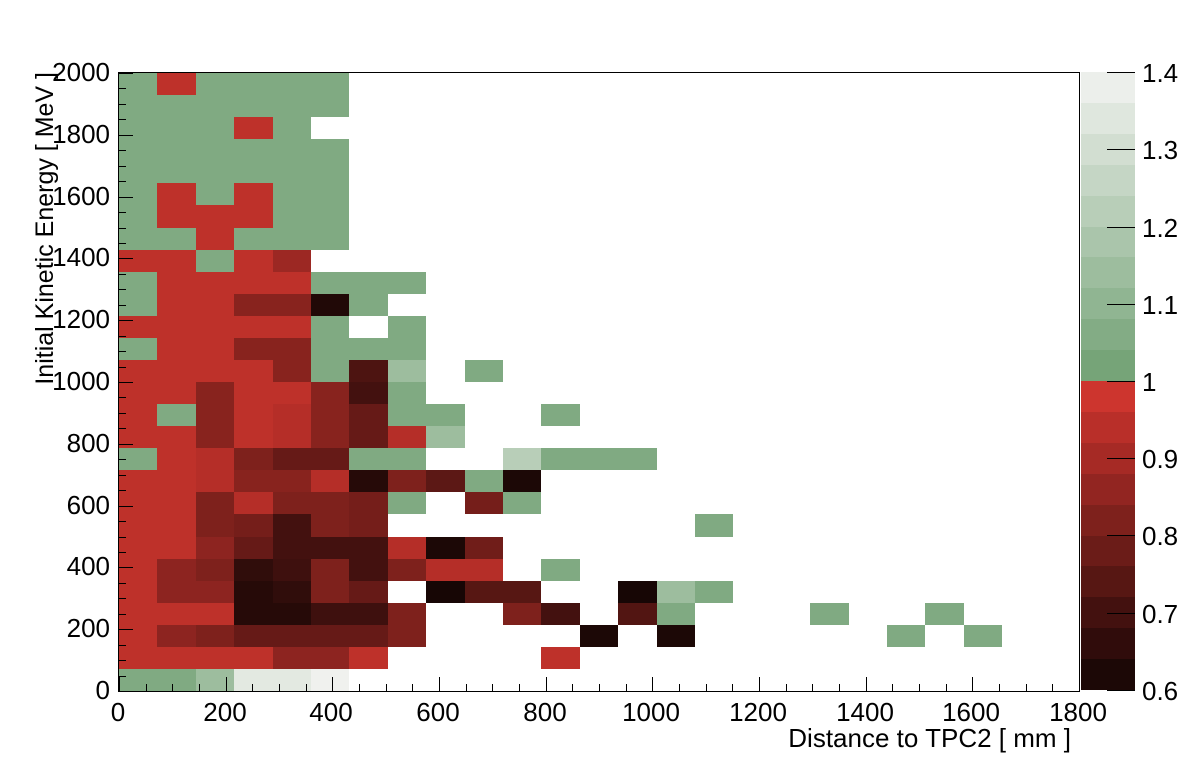 This screenshot has width=1196, height=772. I want to click on colorbar-tick-label: 1.1, so click(1160, 305).